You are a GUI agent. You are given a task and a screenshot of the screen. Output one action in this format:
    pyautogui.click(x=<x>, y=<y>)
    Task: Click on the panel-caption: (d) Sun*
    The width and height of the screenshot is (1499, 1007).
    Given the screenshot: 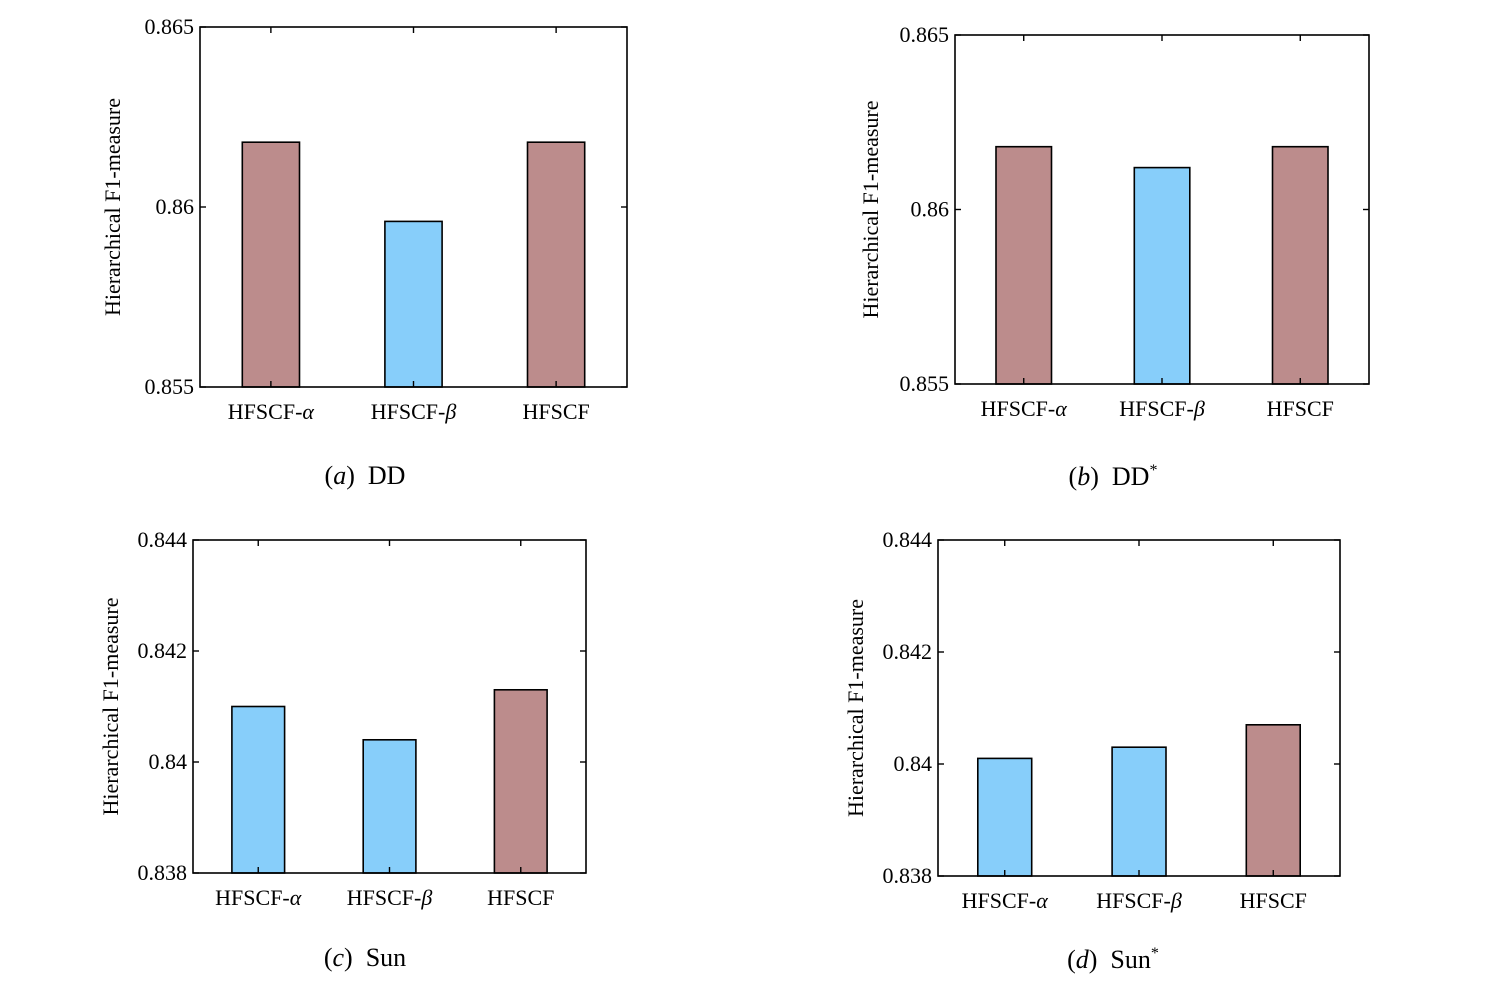 What is the action you would take?
    pyautogui.click(x=1113, y=959)
    